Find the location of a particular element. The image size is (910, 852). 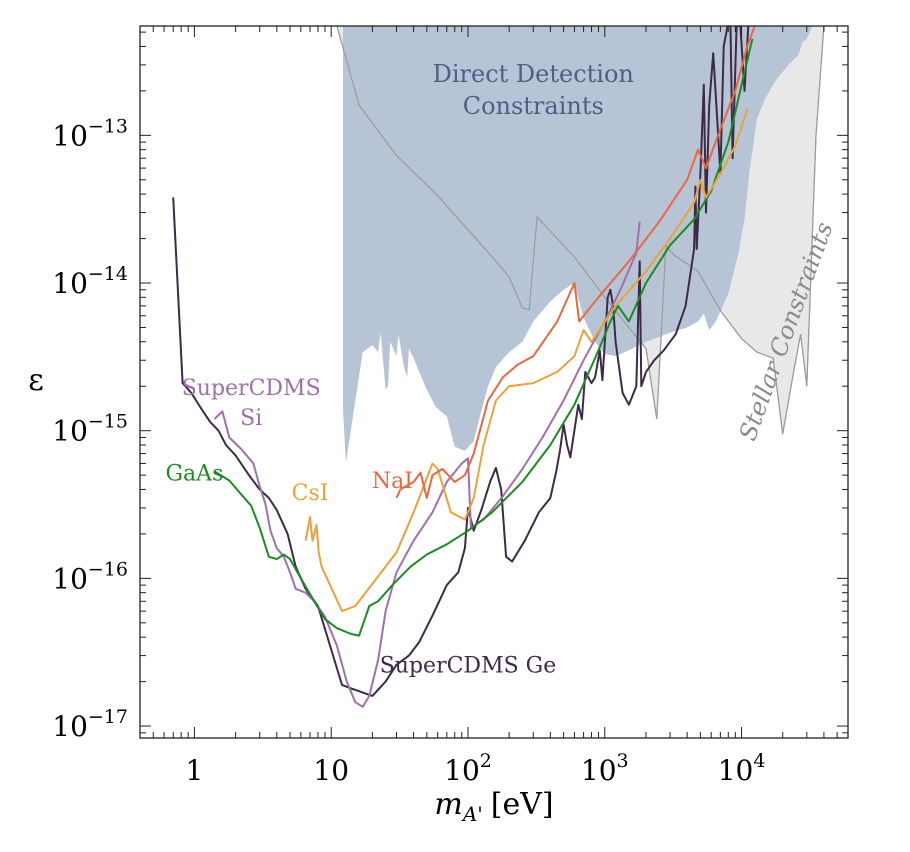

y-tick-label-exponent: −16 is located at coordinates (108, 569).